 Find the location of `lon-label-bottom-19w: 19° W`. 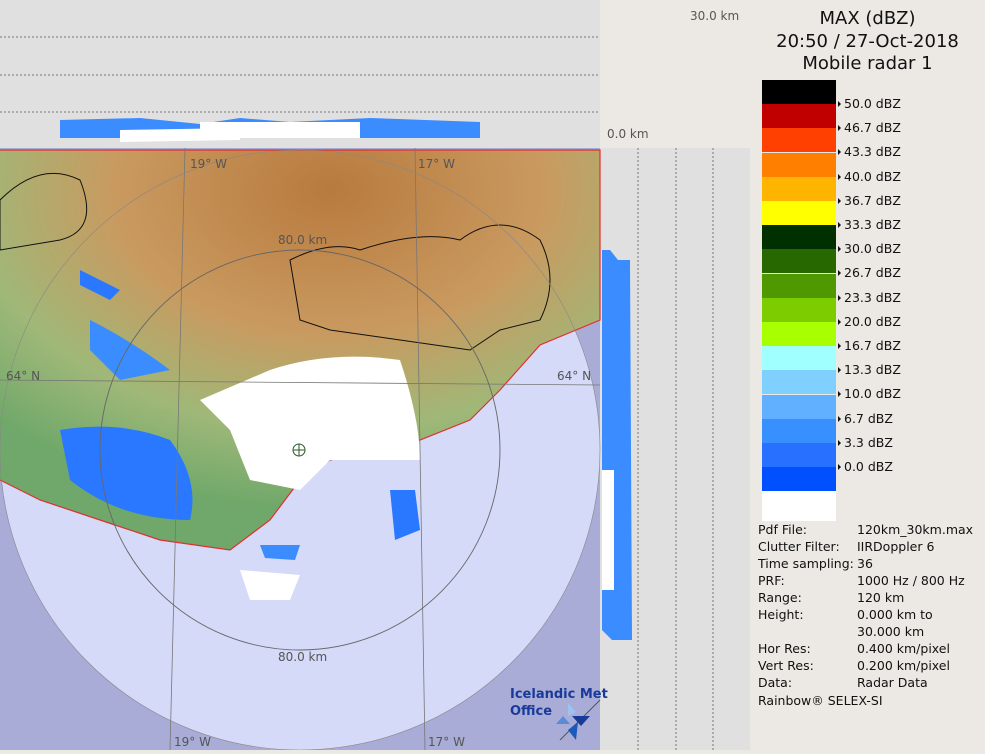

lon-label-bottom-19w: 19° W is located at coordinates (192, 742).